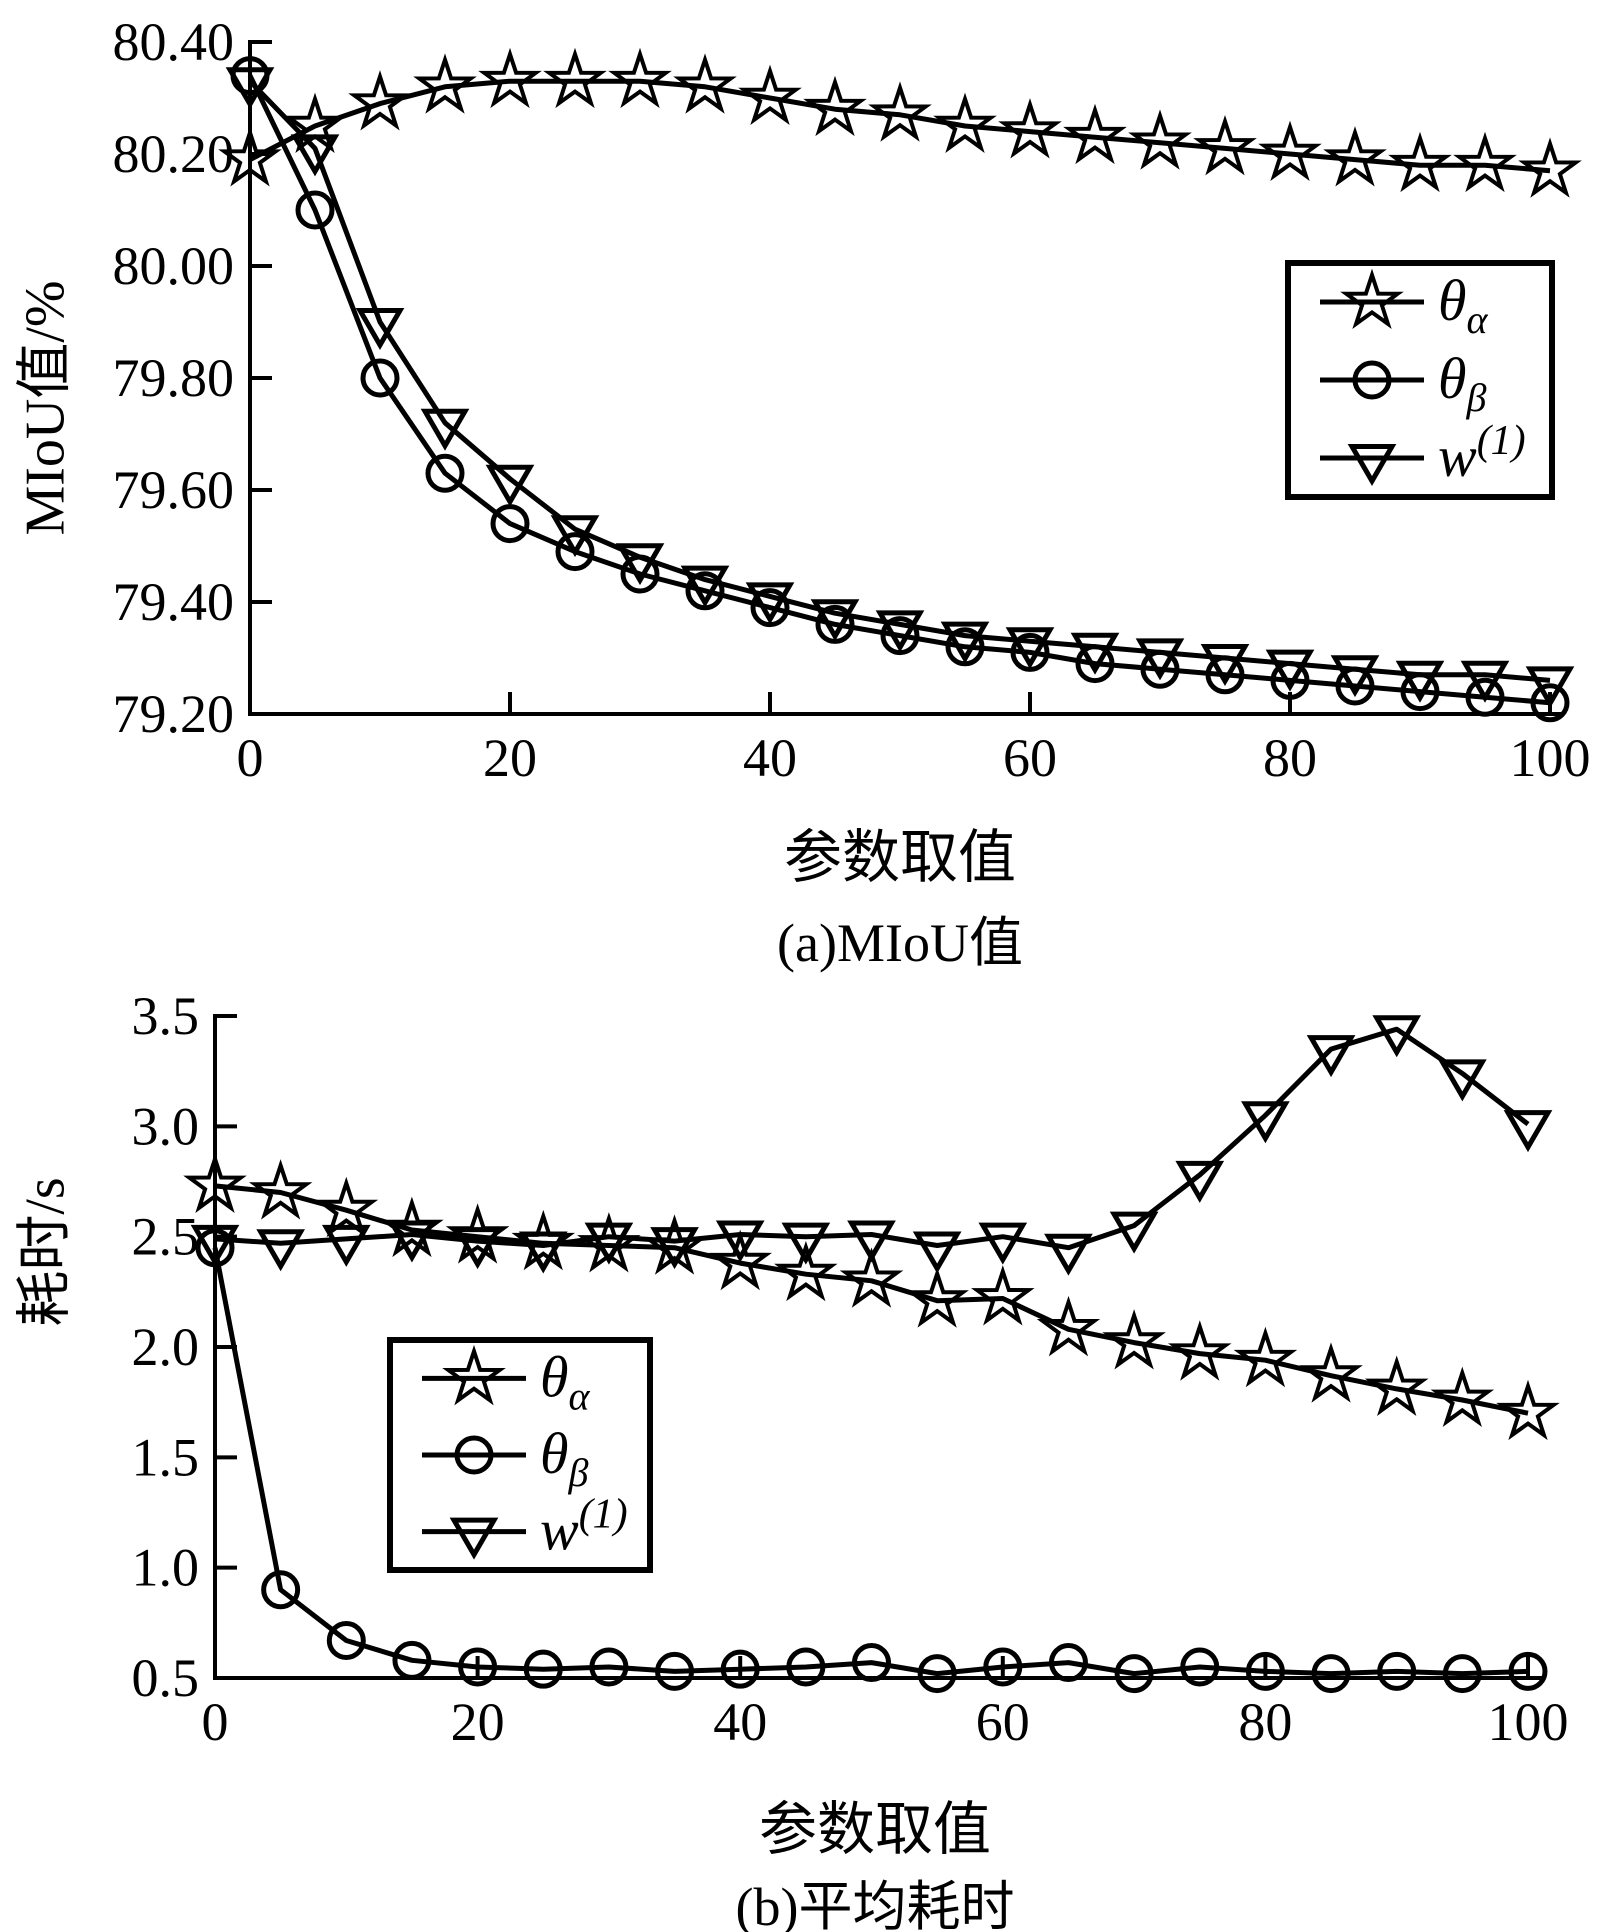 The height and width of the screenshot is (1932, 1598). I want to click on chart-a-x-tick-label: 0, so click(250, 758).